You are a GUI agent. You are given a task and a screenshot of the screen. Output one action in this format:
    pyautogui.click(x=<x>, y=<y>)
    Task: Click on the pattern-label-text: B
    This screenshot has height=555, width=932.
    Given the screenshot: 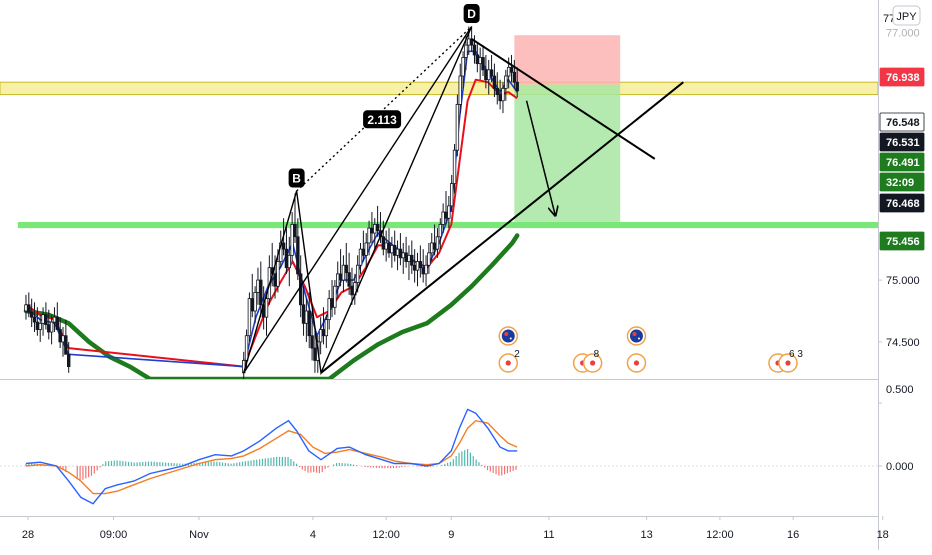 What is the action you would take?
    pyautogui.click(x=296, y=179)
    